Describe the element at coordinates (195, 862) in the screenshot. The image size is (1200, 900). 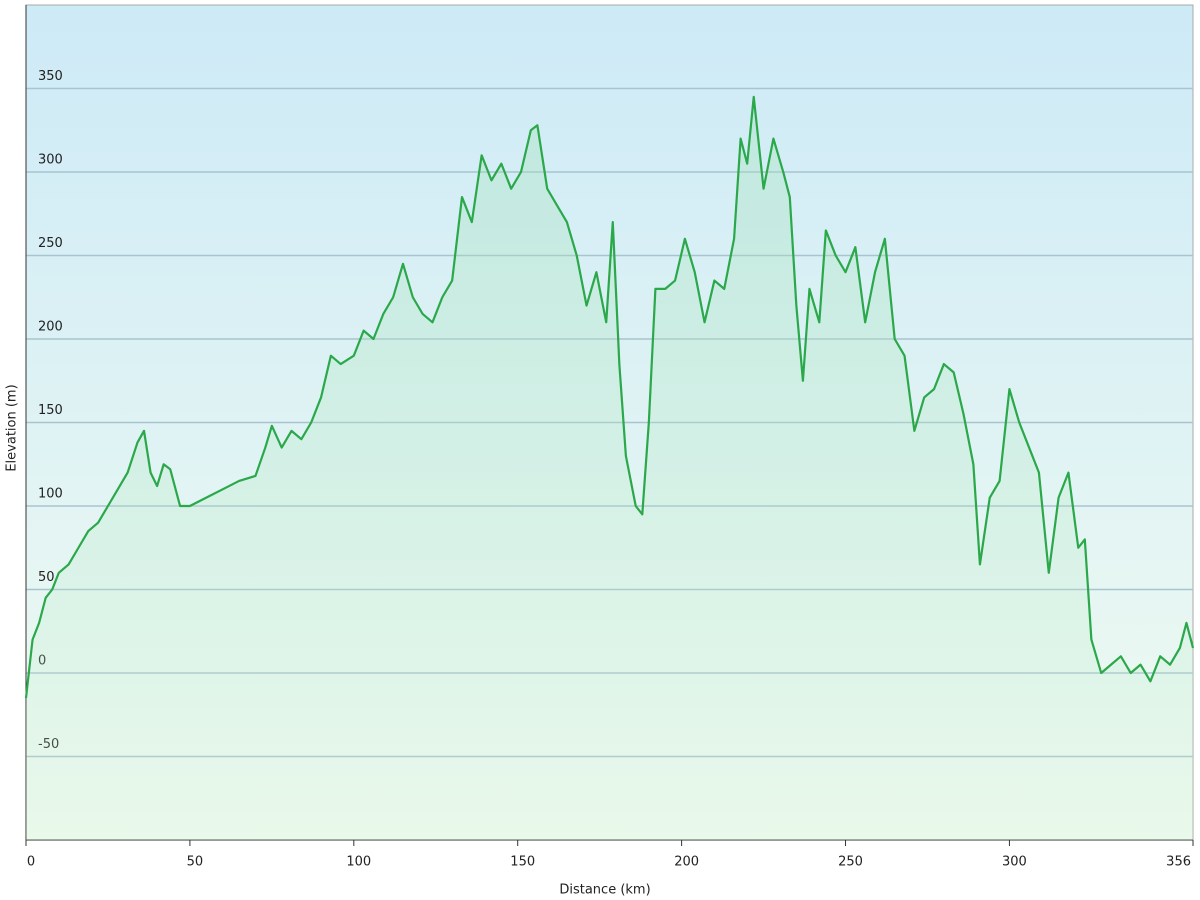
I see `x-tick-label: 50` at that location.